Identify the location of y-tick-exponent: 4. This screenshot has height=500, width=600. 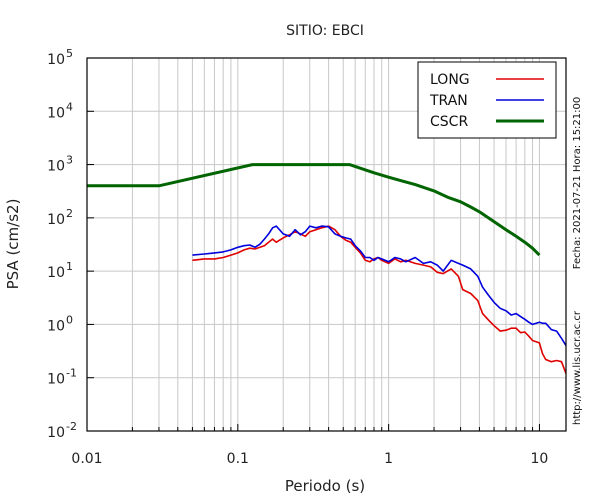
(69, 106).